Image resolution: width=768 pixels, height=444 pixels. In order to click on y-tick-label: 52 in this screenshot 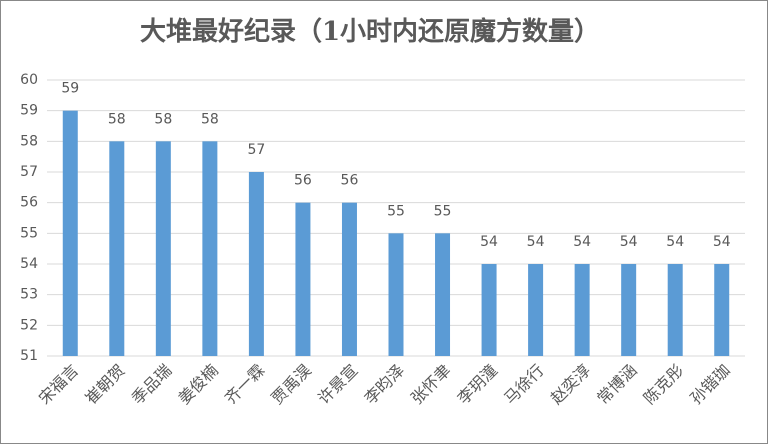, I will do `click(29, 325)`.